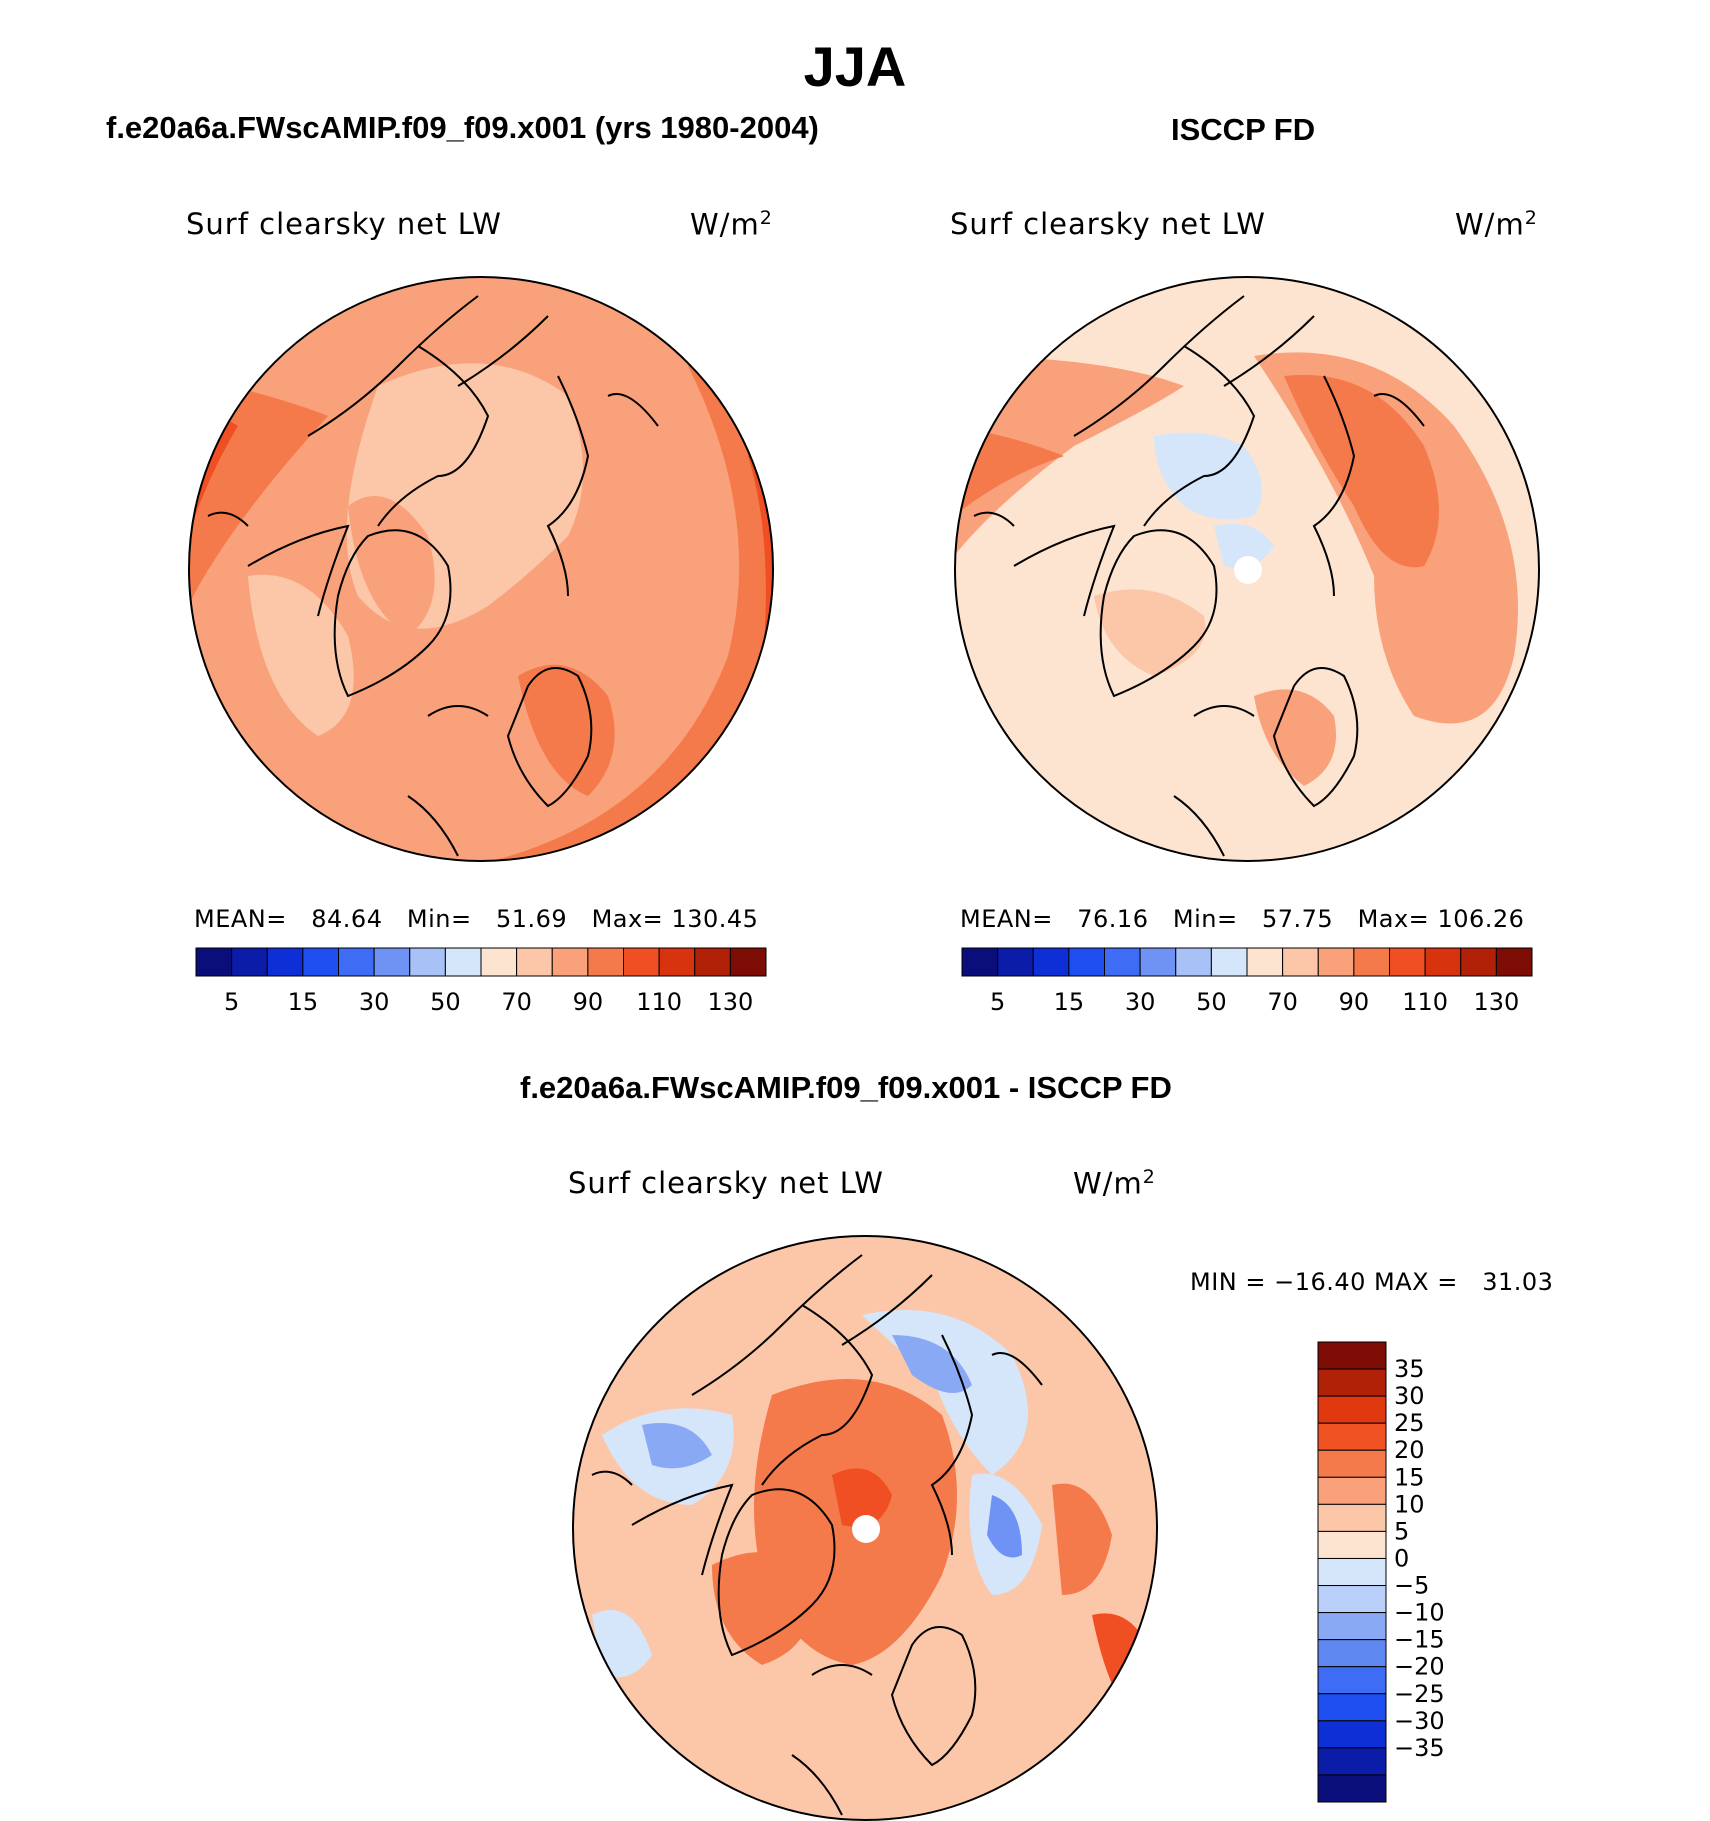 The width and height of the screenshot is (1710, 1821). What do you see at coordinates (391, 566) in the screenshot?
I see `model-field-greenland` at bounding box center [391, 566].